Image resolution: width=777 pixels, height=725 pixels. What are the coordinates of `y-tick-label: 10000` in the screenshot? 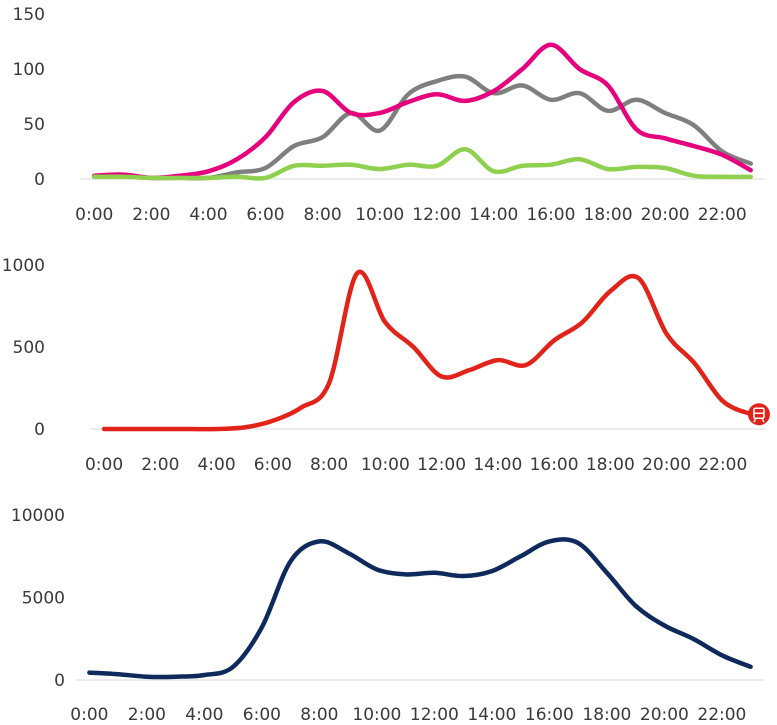 It's located at (38, 516).